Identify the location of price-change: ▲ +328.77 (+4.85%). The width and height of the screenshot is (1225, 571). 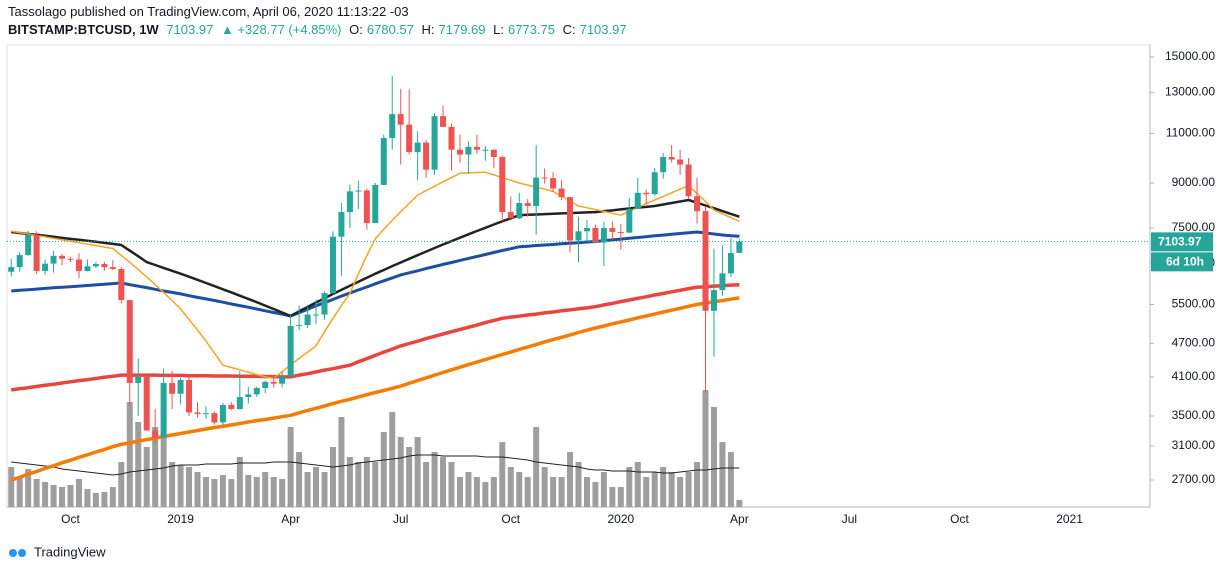
(281, 29).